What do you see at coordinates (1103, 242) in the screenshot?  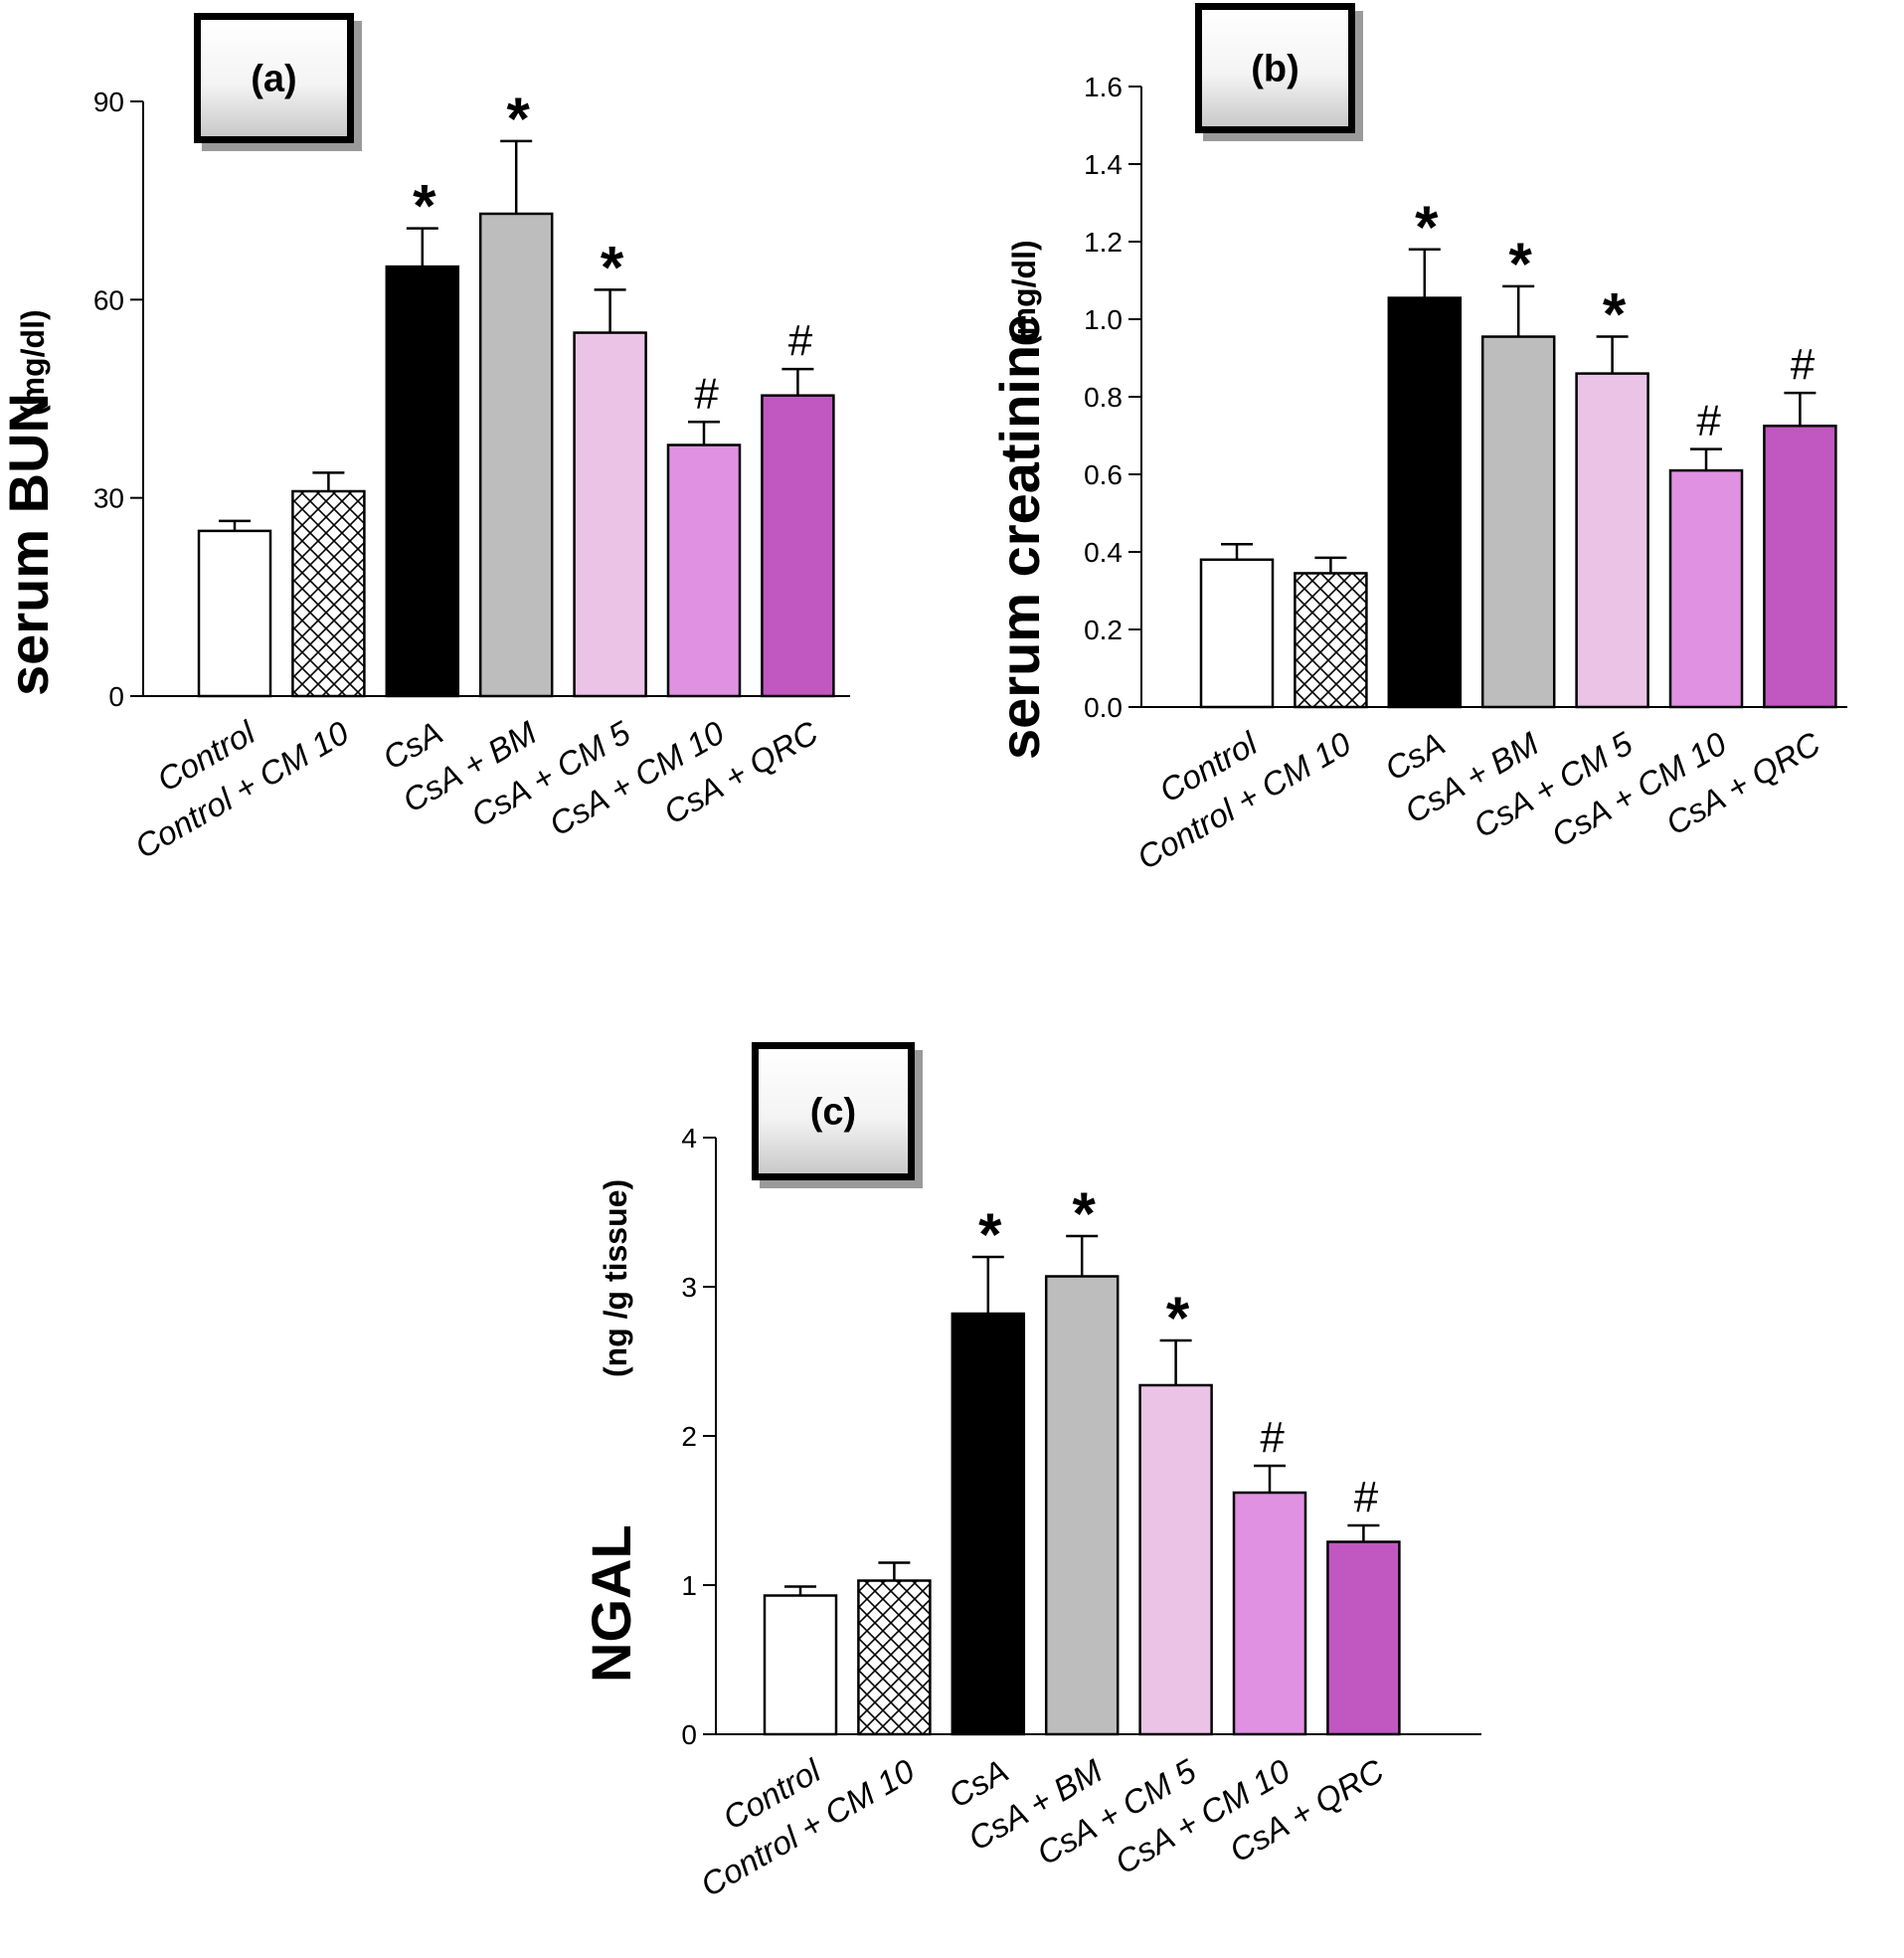 I see `y-tick-label: 1.2` at bounding box center [1103, 242].